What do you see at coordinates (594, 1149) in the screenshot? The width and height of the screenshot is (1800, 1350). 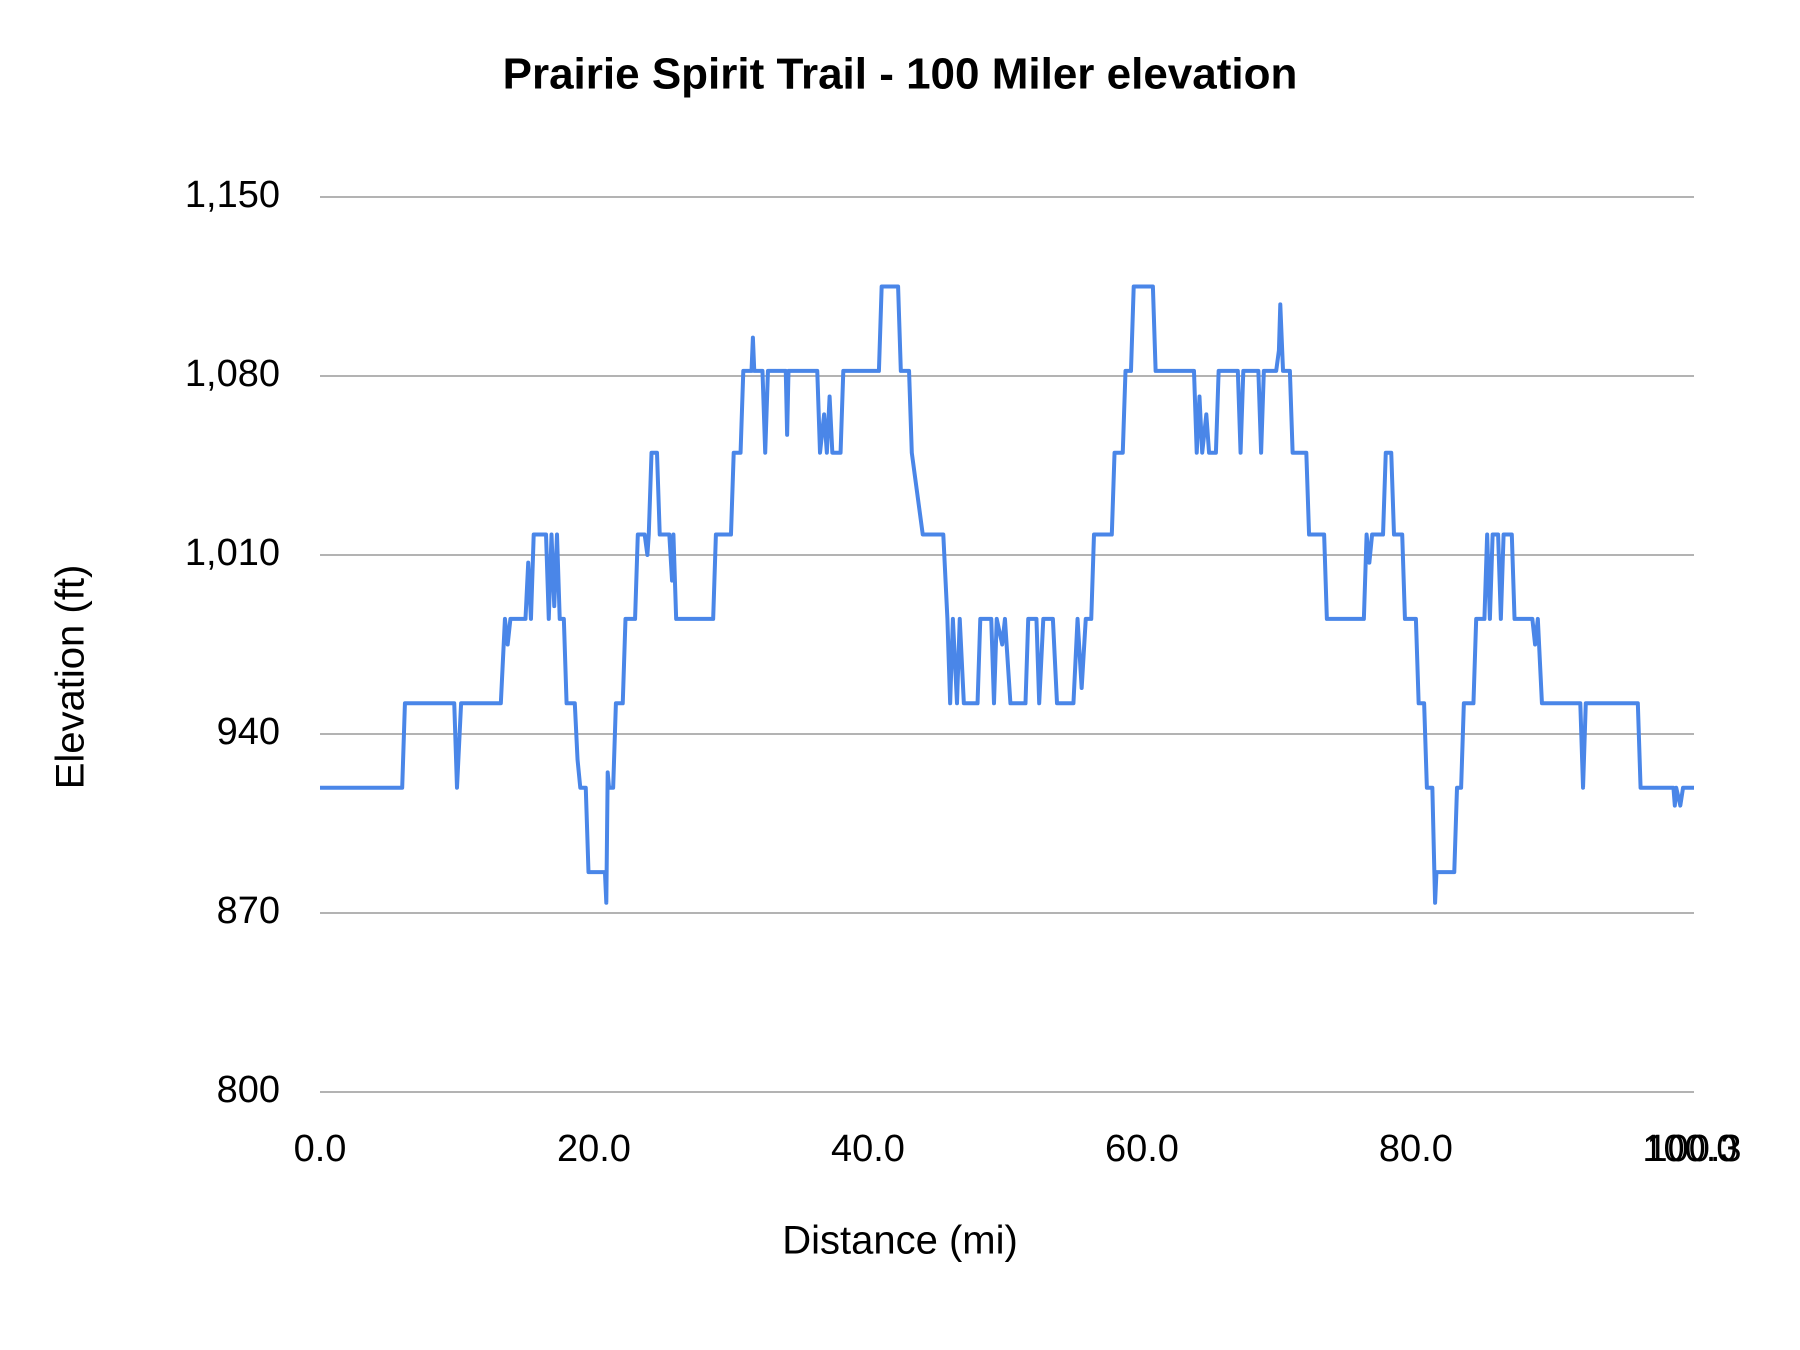 I see `x-tick-label: 20.0` at bounding box center [594, 1149].